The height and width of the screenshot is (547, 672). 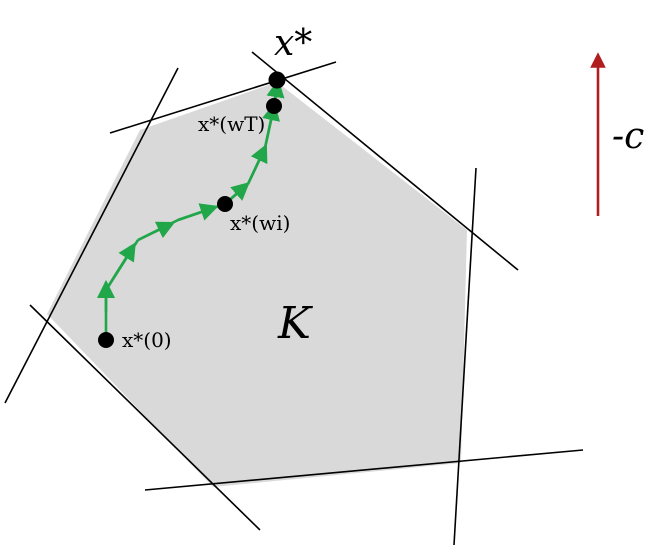 I want to click on intermediate-point-label: x*(wi), so click(x=260, y=223).